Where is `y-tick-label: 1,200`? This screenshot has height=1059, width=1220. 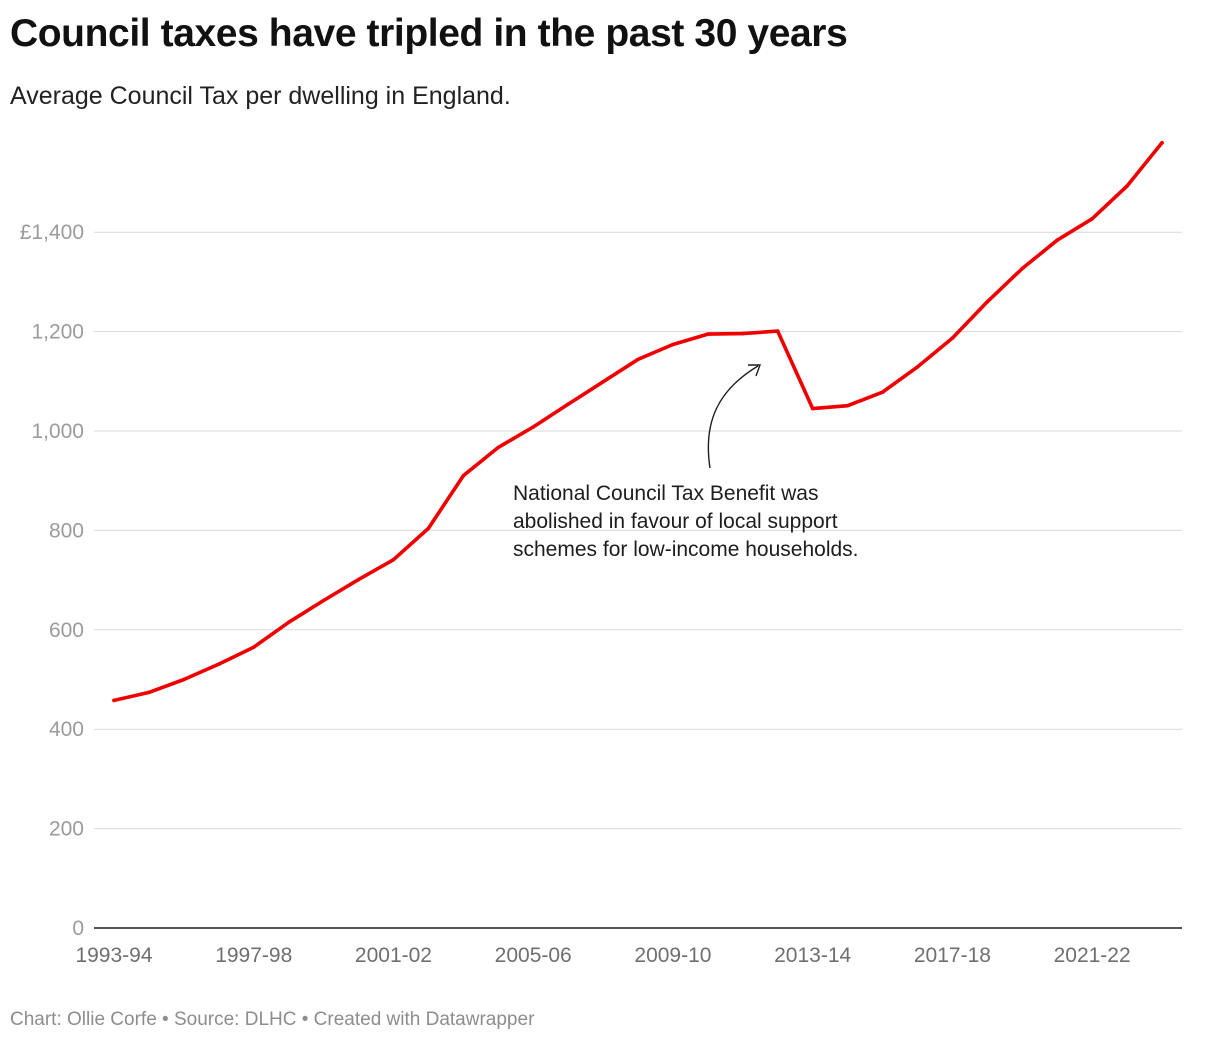 y-tick-label: 1,200 is located at coordinates (57, 332).